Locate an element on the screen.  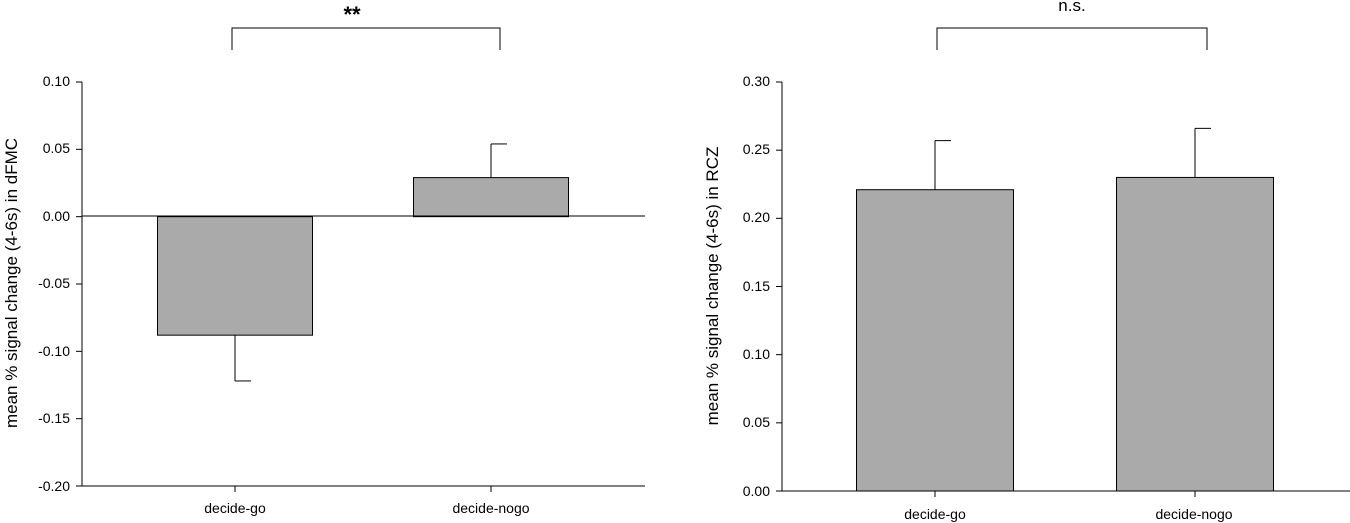
y-tick-label: -0.10 is located at coordinates (54, 351).